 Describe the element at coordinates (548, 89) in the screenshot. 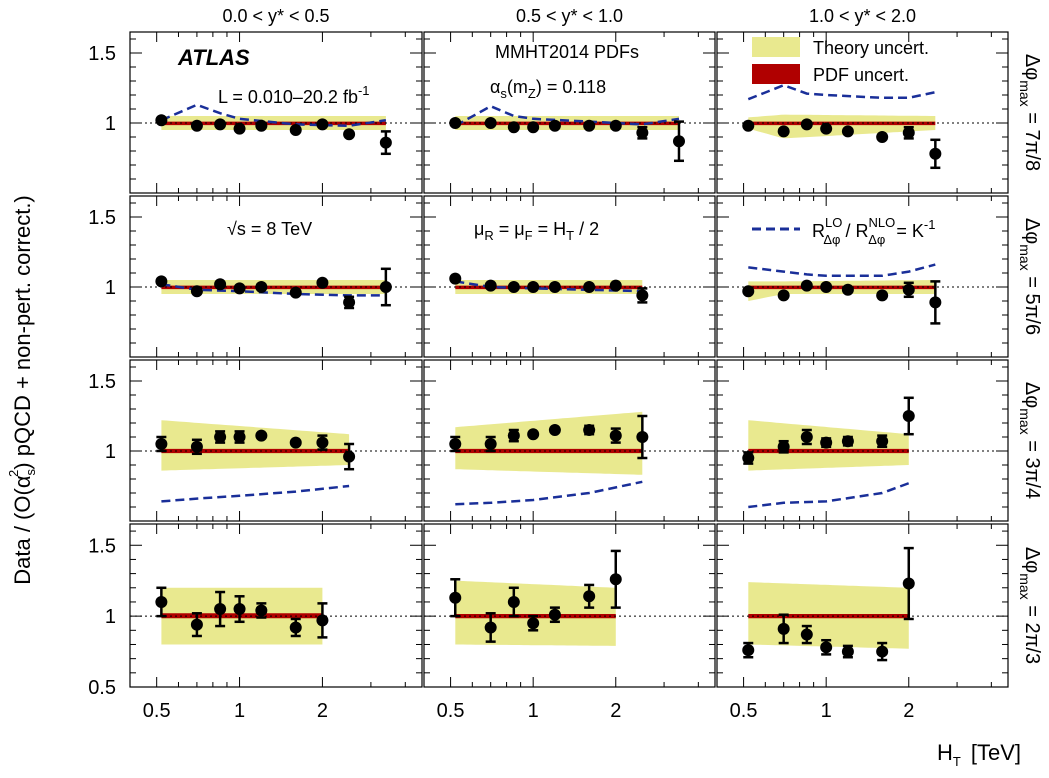

I see `alpha-s-label: αs(mZ) = 0.118` at that location.